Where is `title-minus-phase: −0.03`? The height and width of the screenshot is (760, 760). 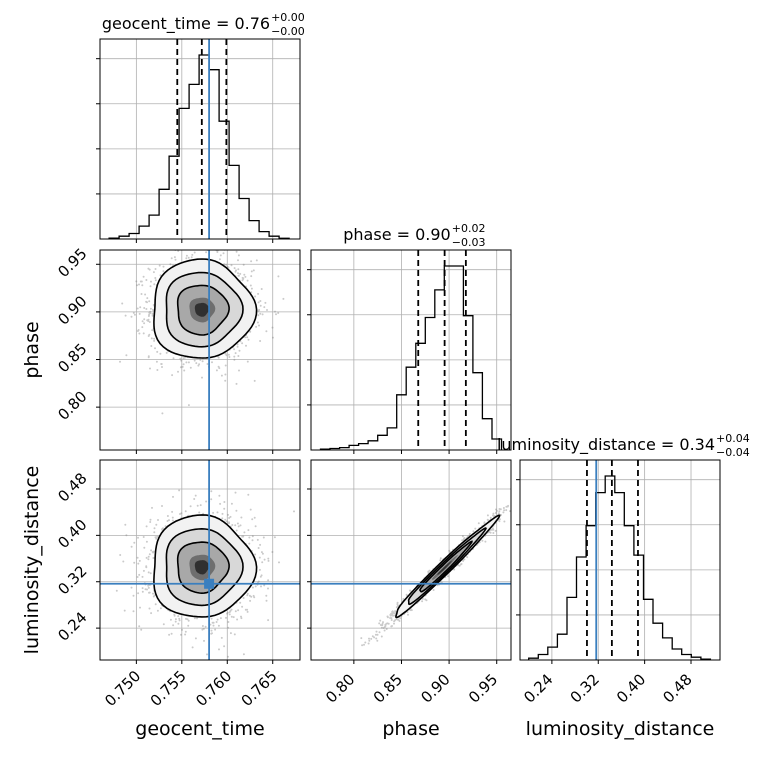
title-minus-phase: −0.03 is located at coordinates (469, 242).